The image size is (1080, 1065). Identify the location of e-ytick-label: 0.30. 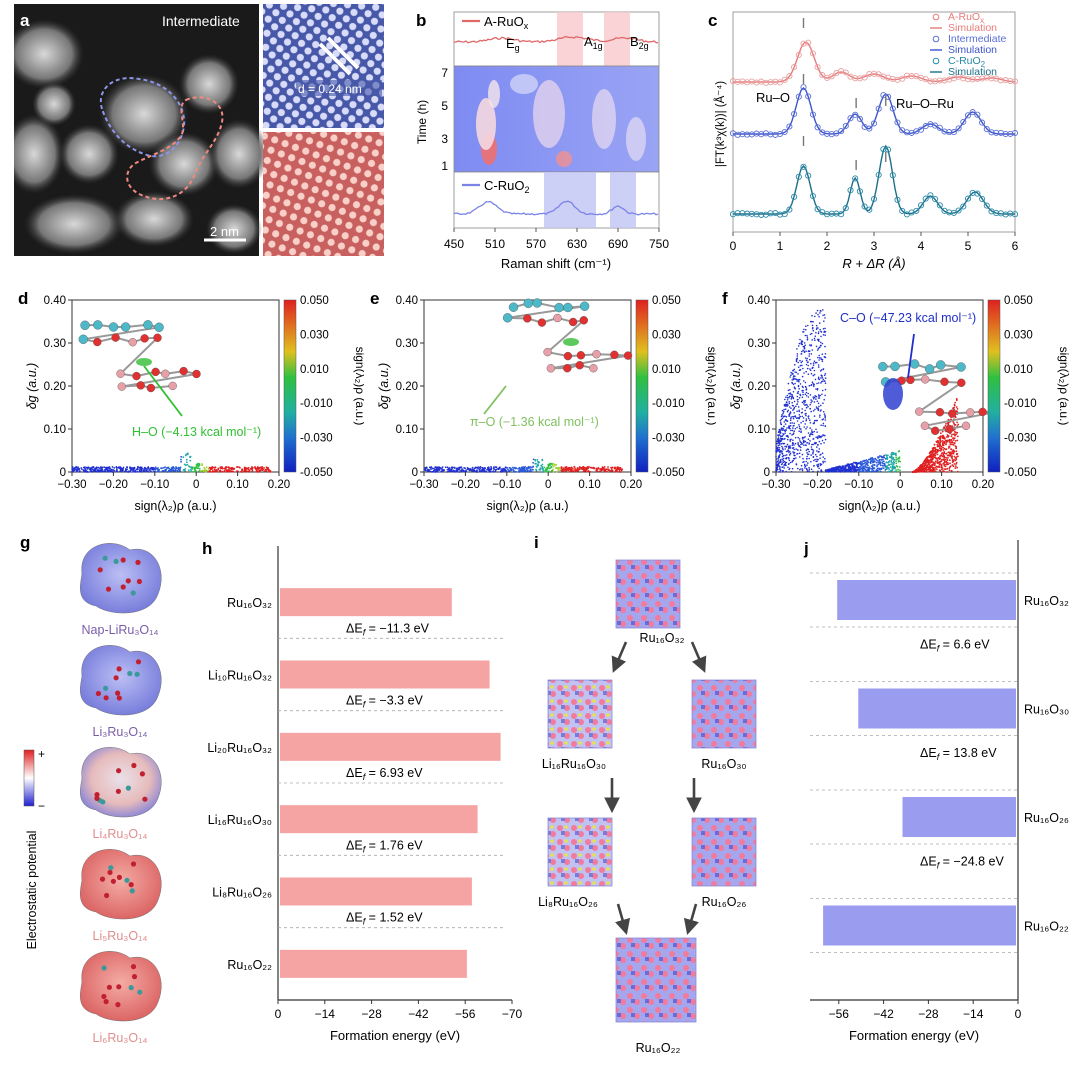
(407, 344).